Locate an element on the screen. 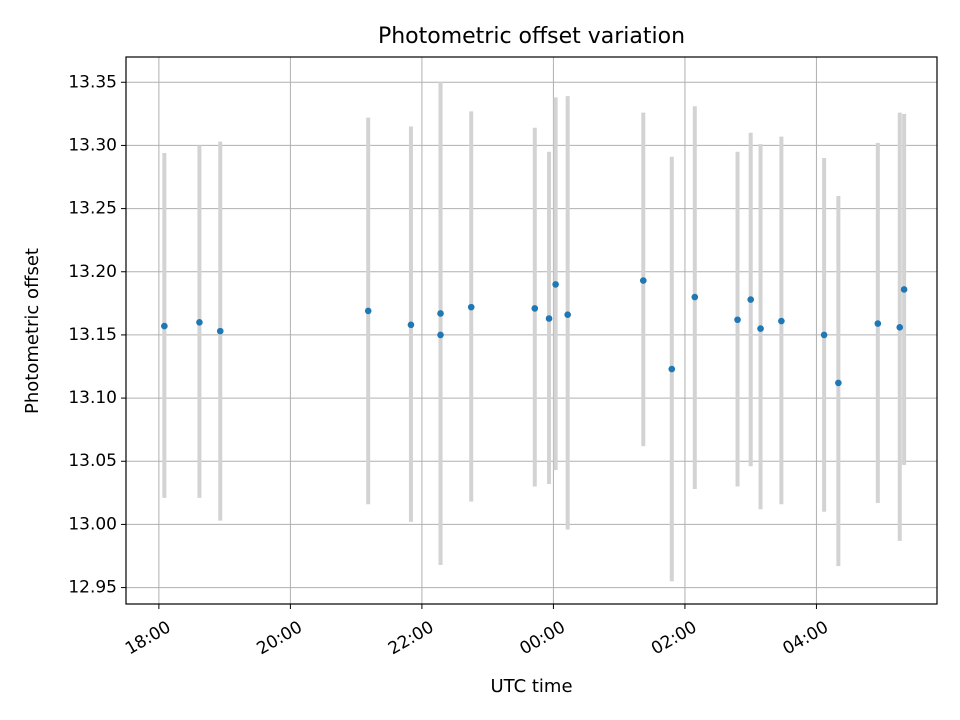  y-tick-label: 12.95 is located at coordinates (92, 588).